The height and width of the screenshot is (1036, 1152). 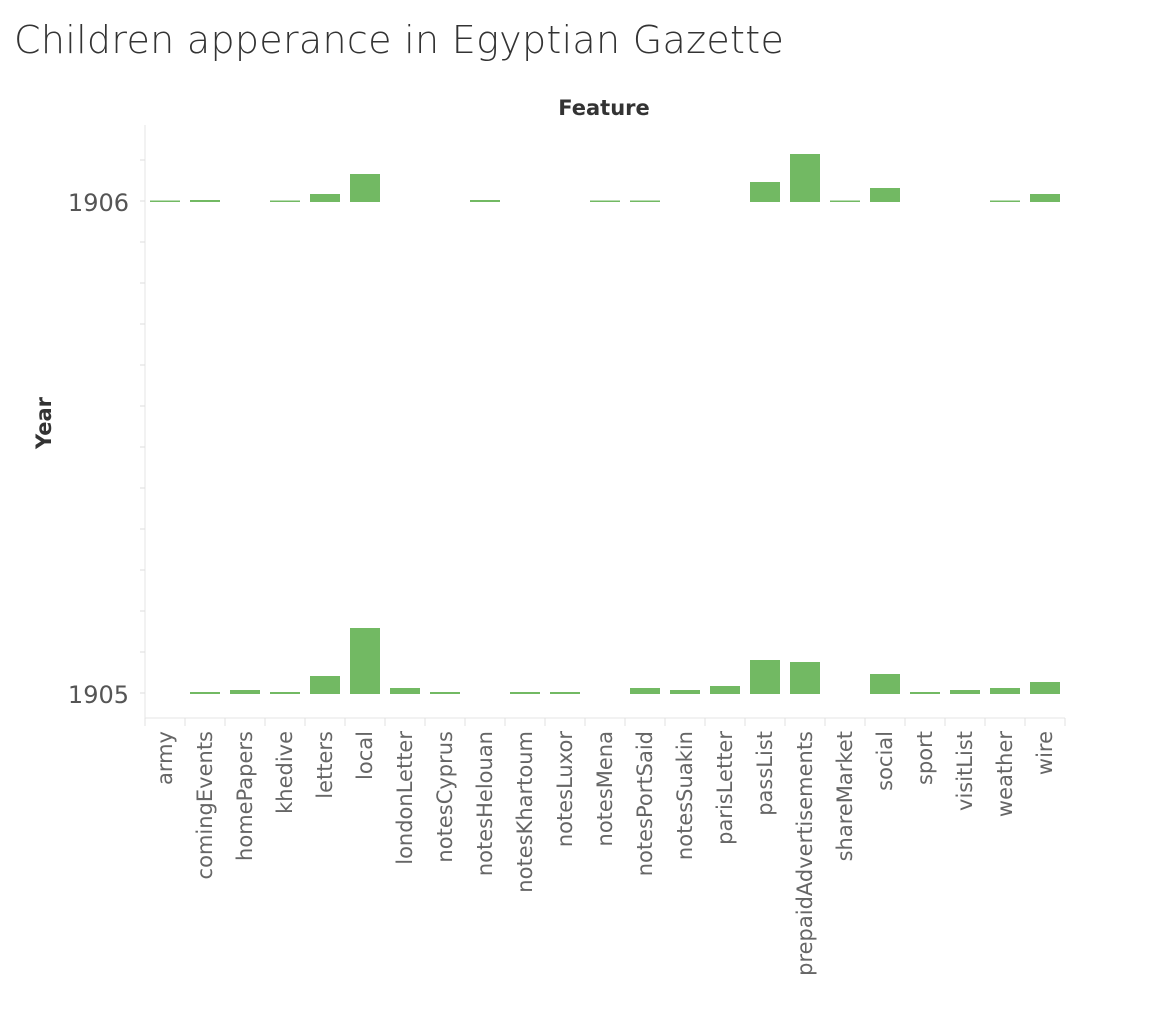 I want to click on column-header-title: Feature, so click(x=604, y=108).